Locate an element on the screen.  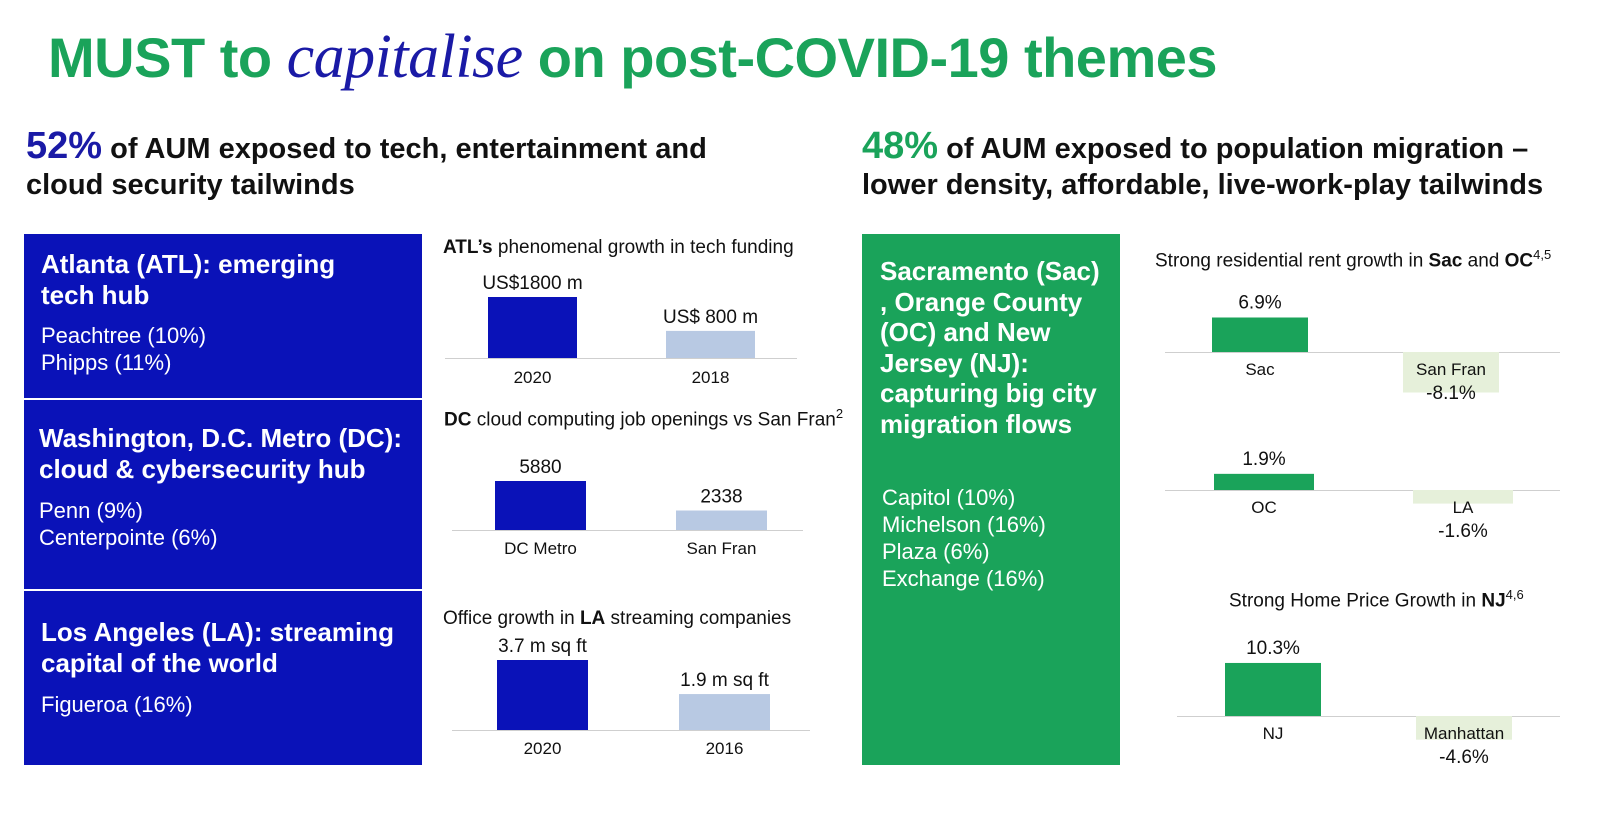
oc-data-label: -1.6% is located at coordinates (1463, 531).